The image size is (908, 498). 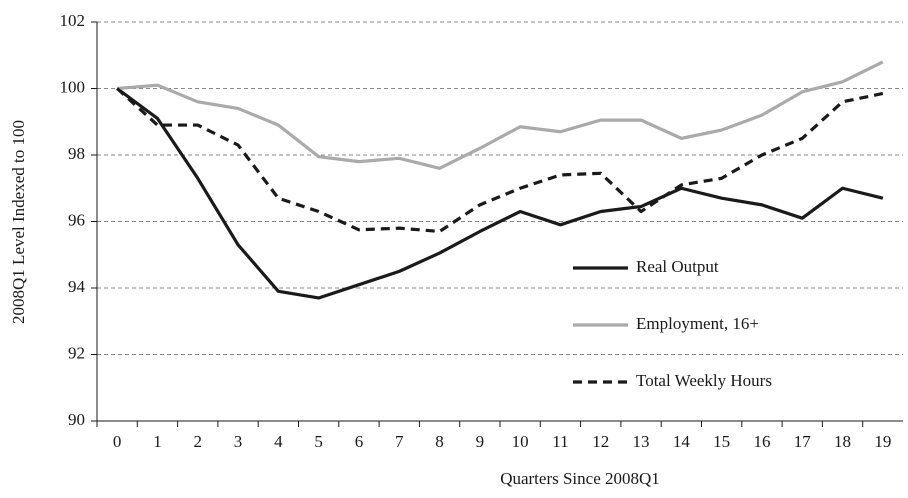 I want to click on legend-label: Employment, 16+, so click(x=697, y=323).